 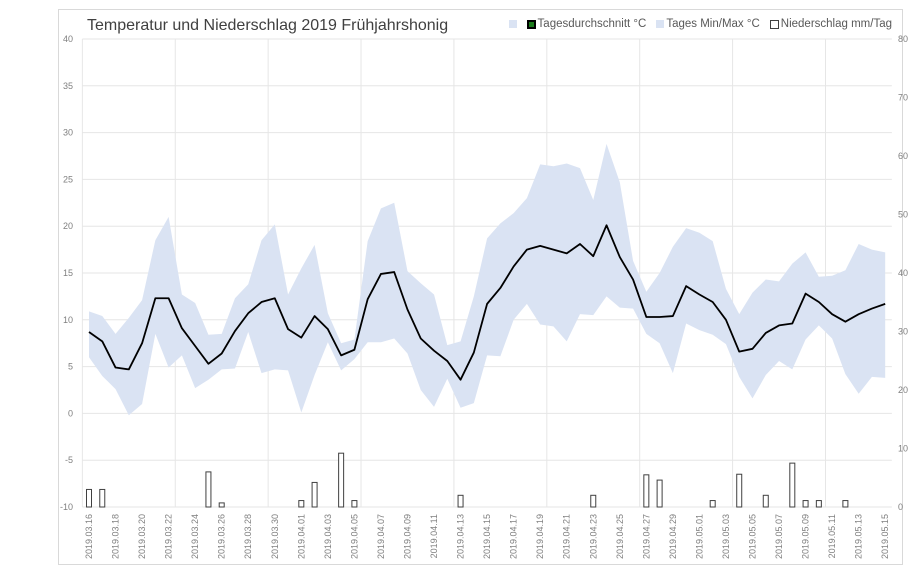 I want to click on y-right-tick-label: 70, so click(x=903, y=98).